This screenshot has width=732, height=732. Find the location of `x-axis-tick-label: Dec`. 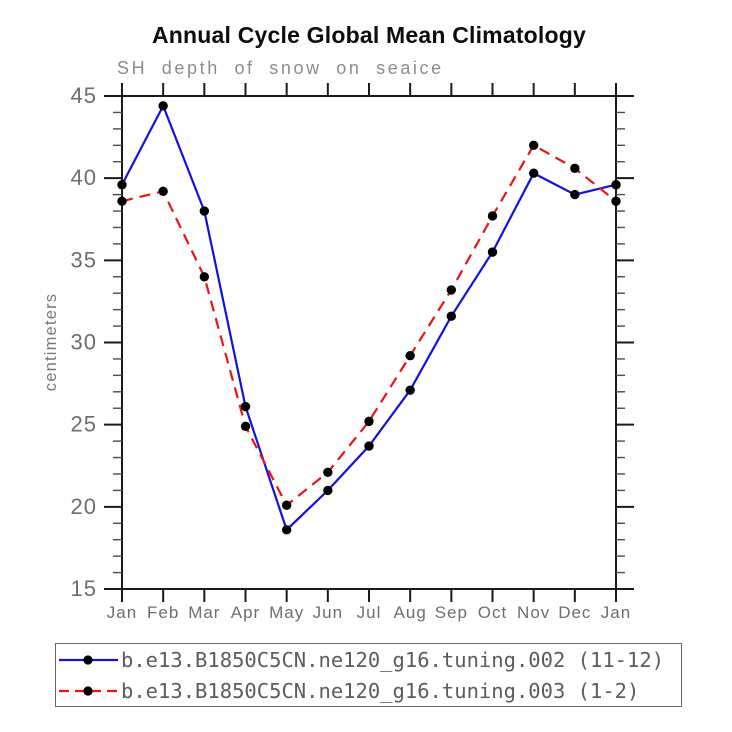

x-axis-tick-label: Dec is located at coordinates (574, 612).